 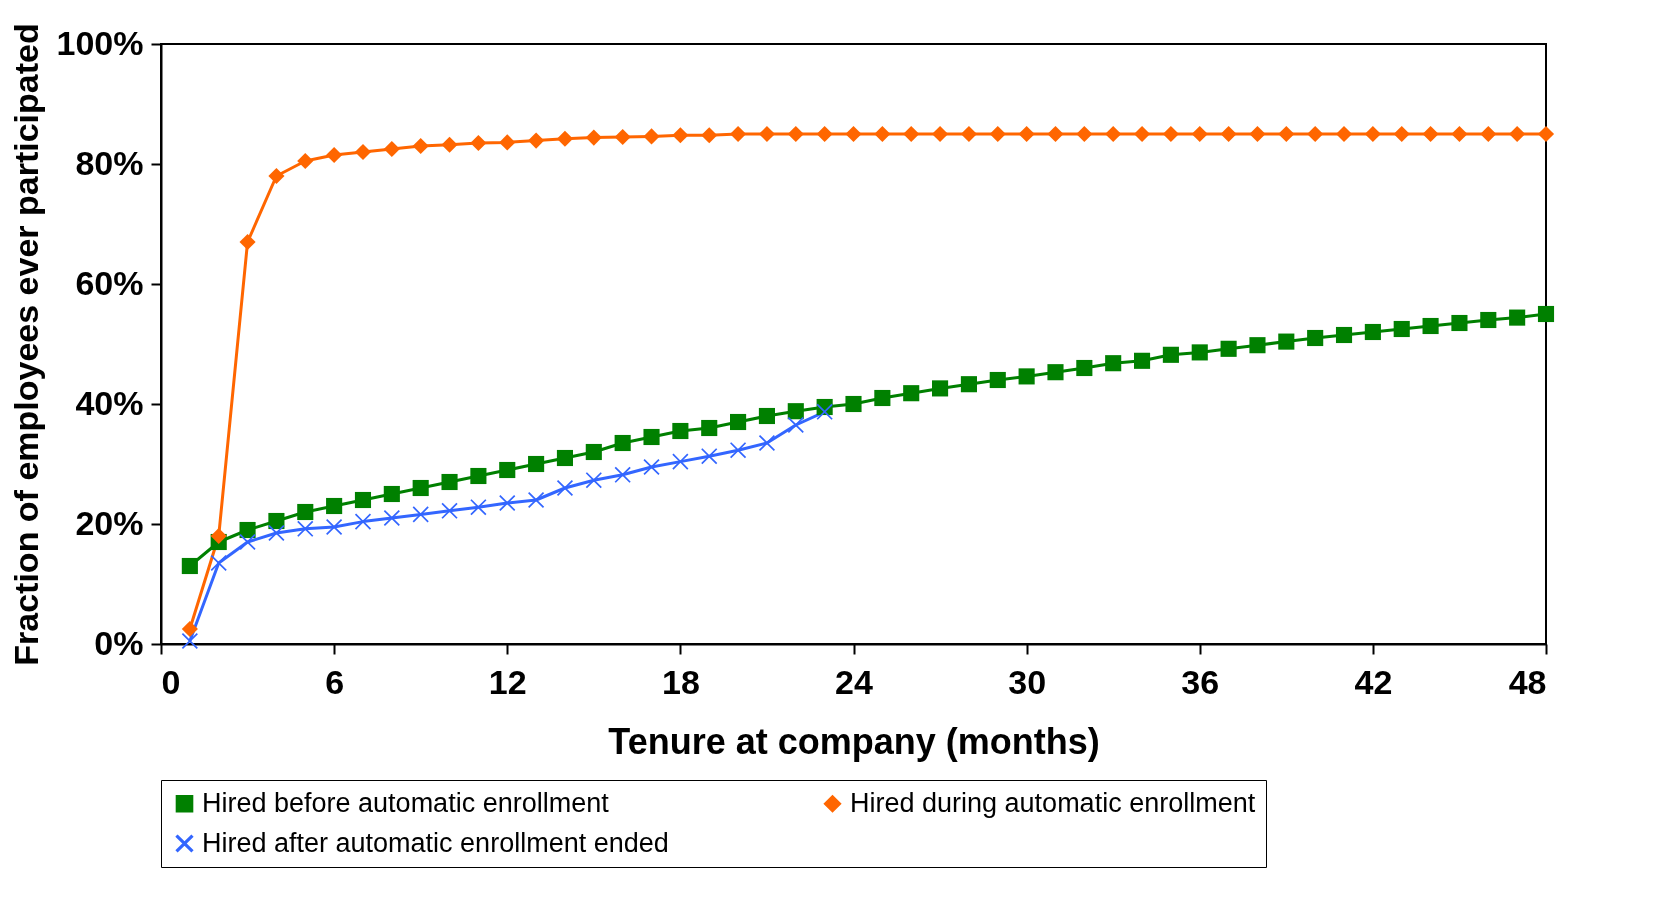 What do you see at coordinates (100, 42) in the screenshot?
I see `y-tick-label: 100%` at bounding box center [100, 42].